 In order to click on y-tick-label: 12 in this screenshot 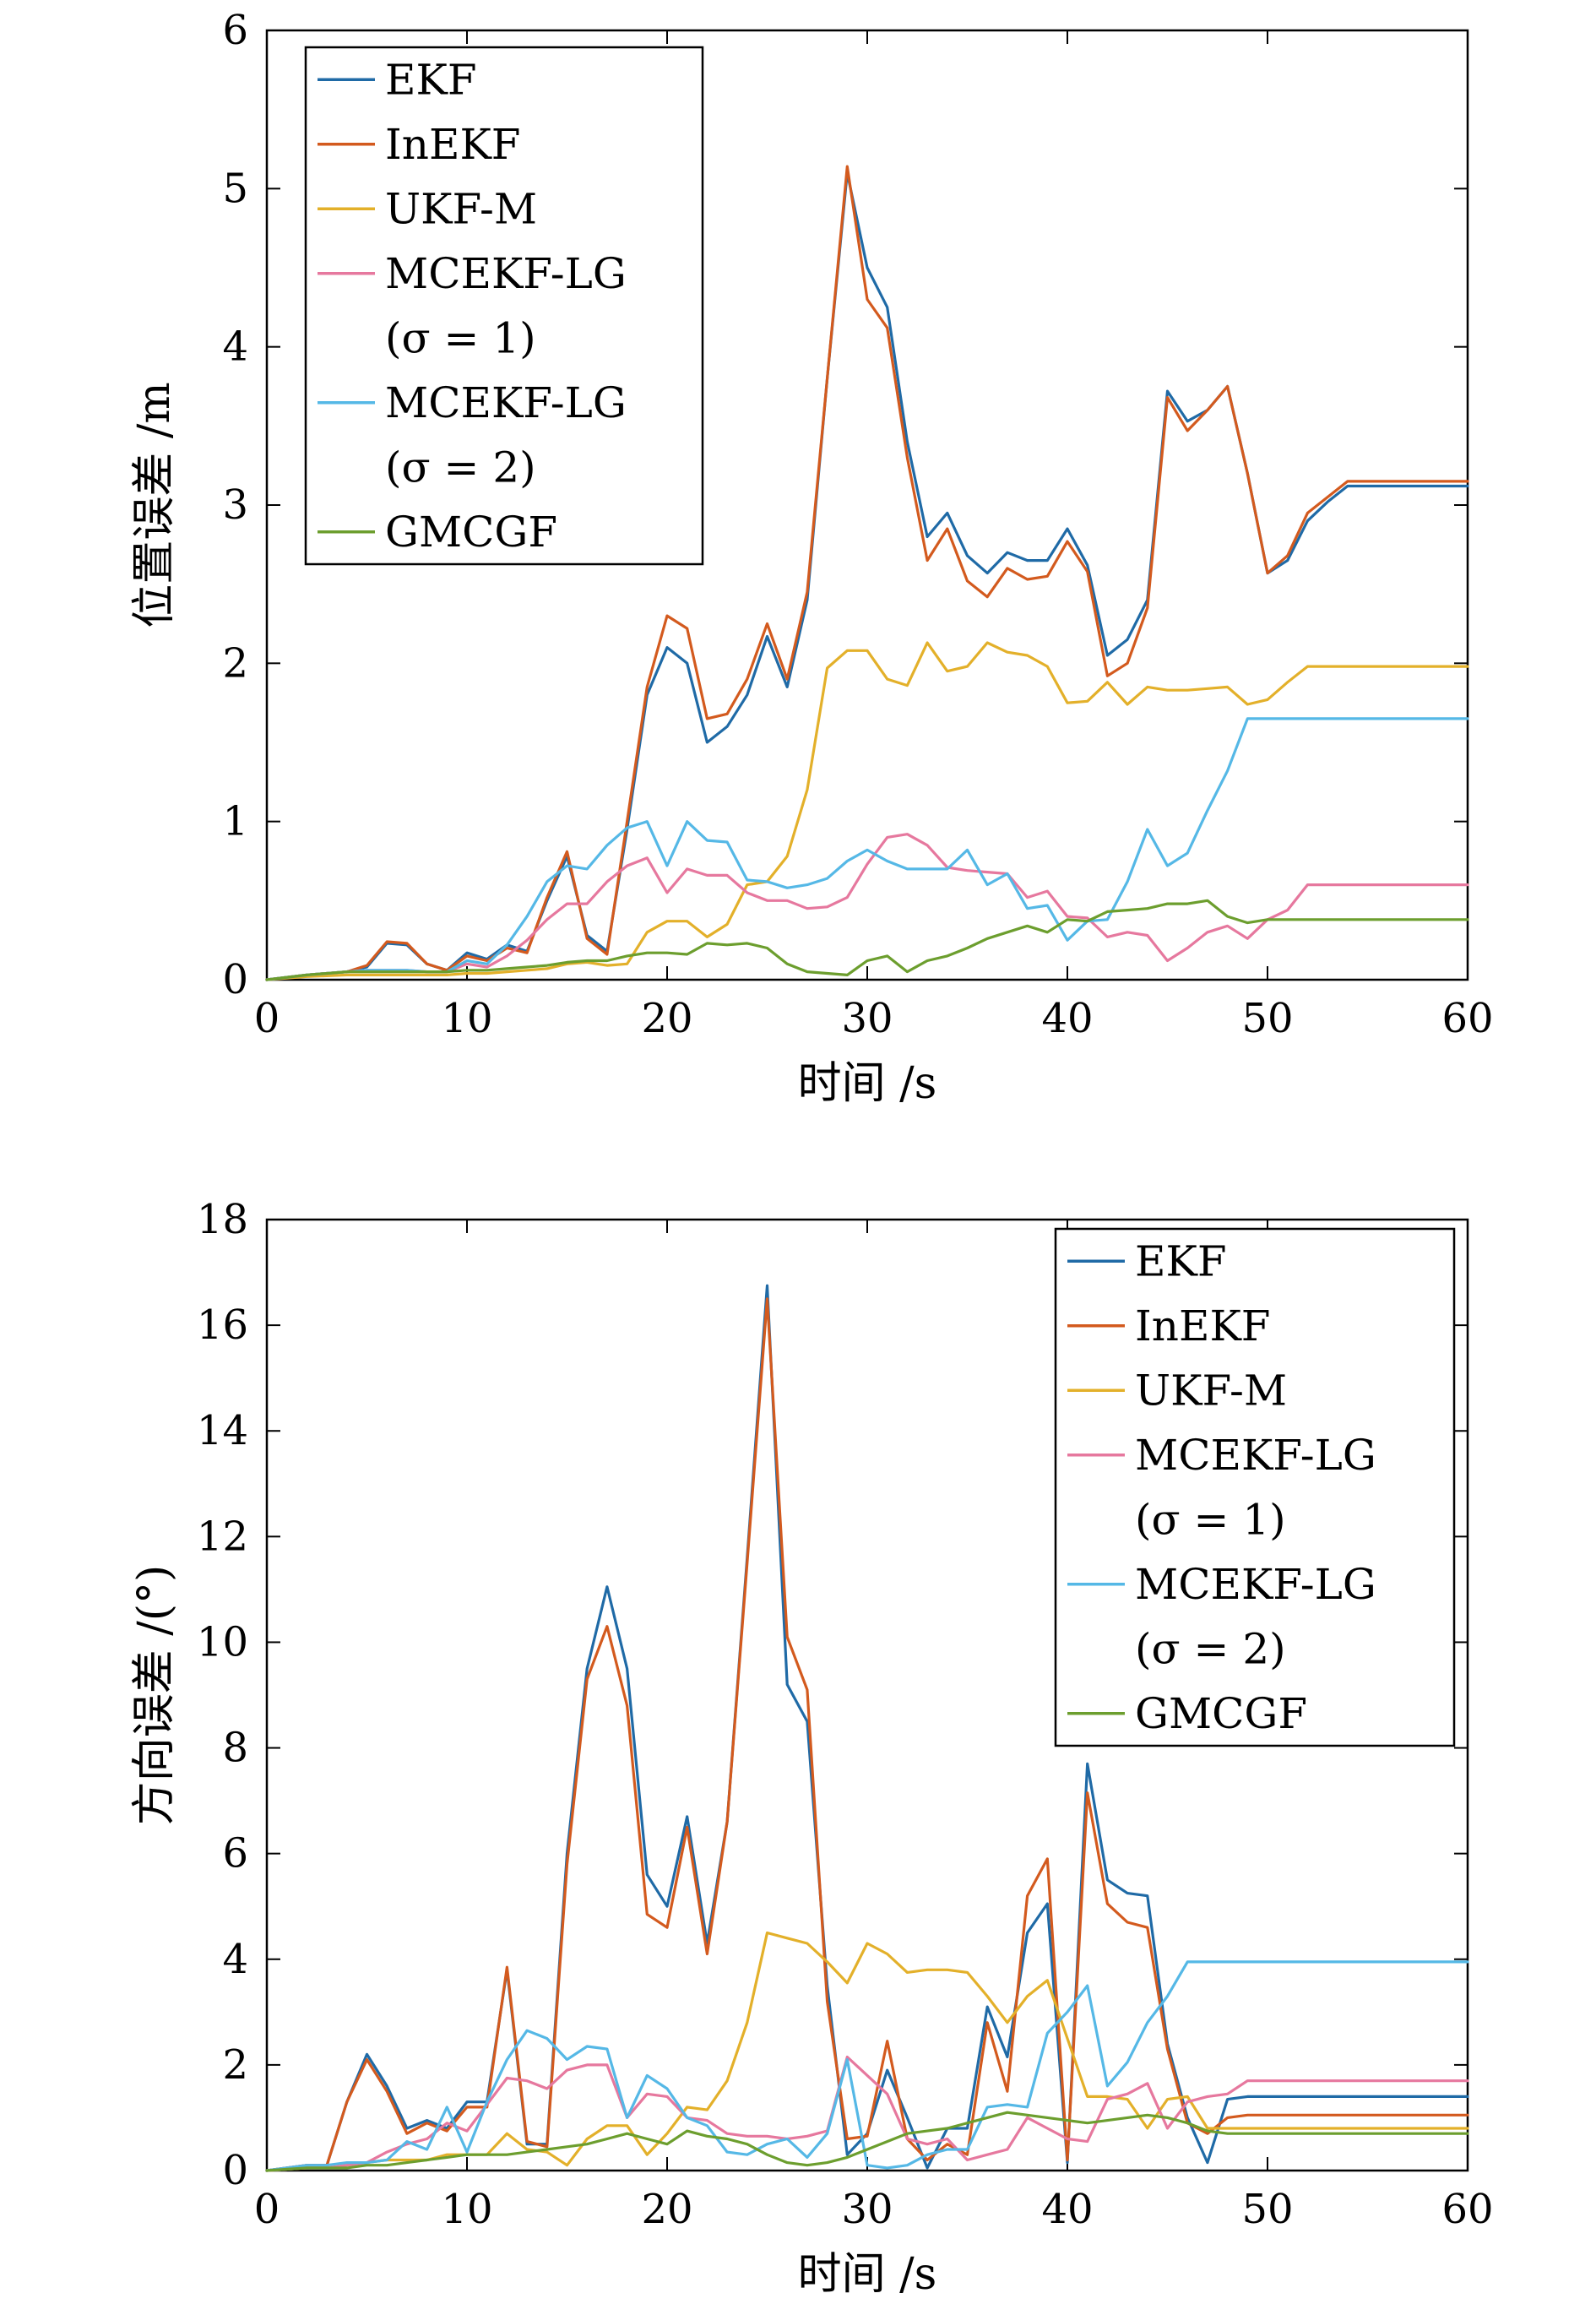, I will do `click(222, 1536)`.